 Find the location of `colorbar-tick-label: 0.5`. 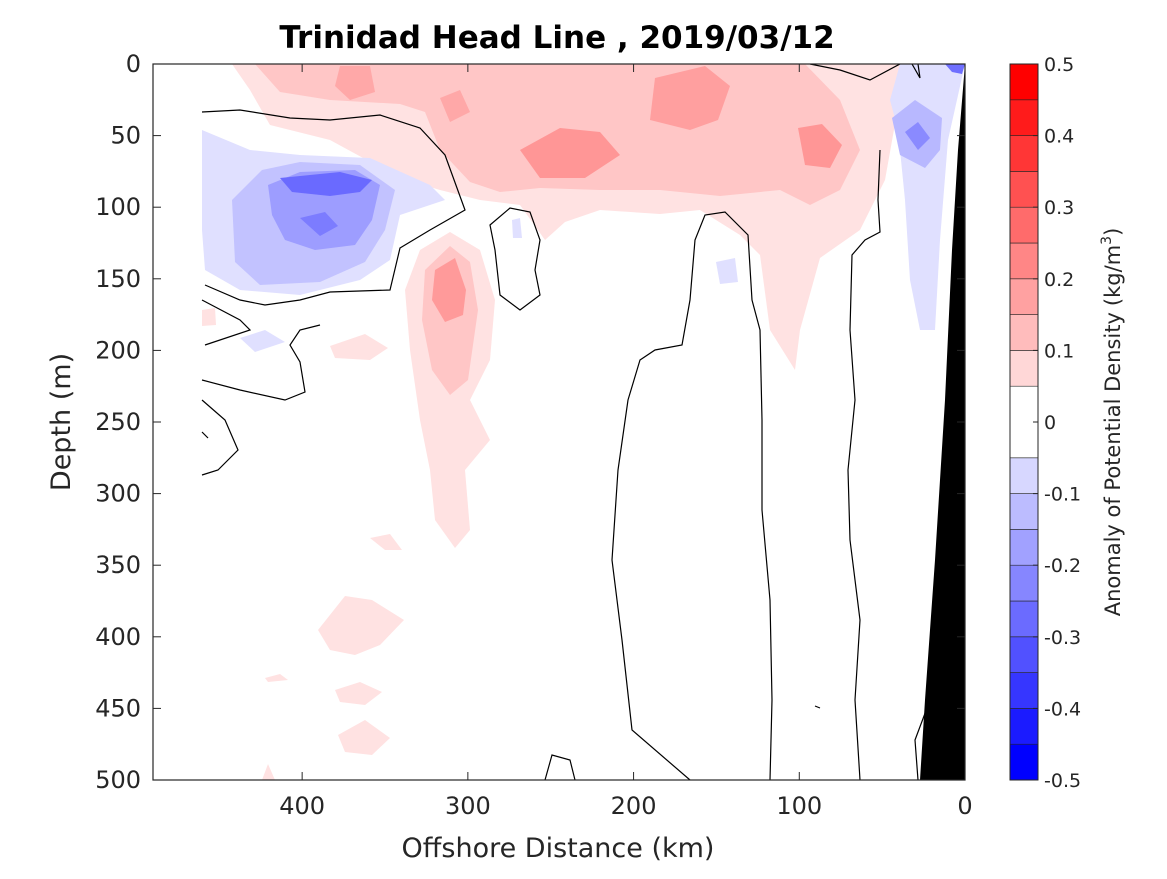

colorbar-tick-label: 0.5 is located at coordinates (1059, 65).